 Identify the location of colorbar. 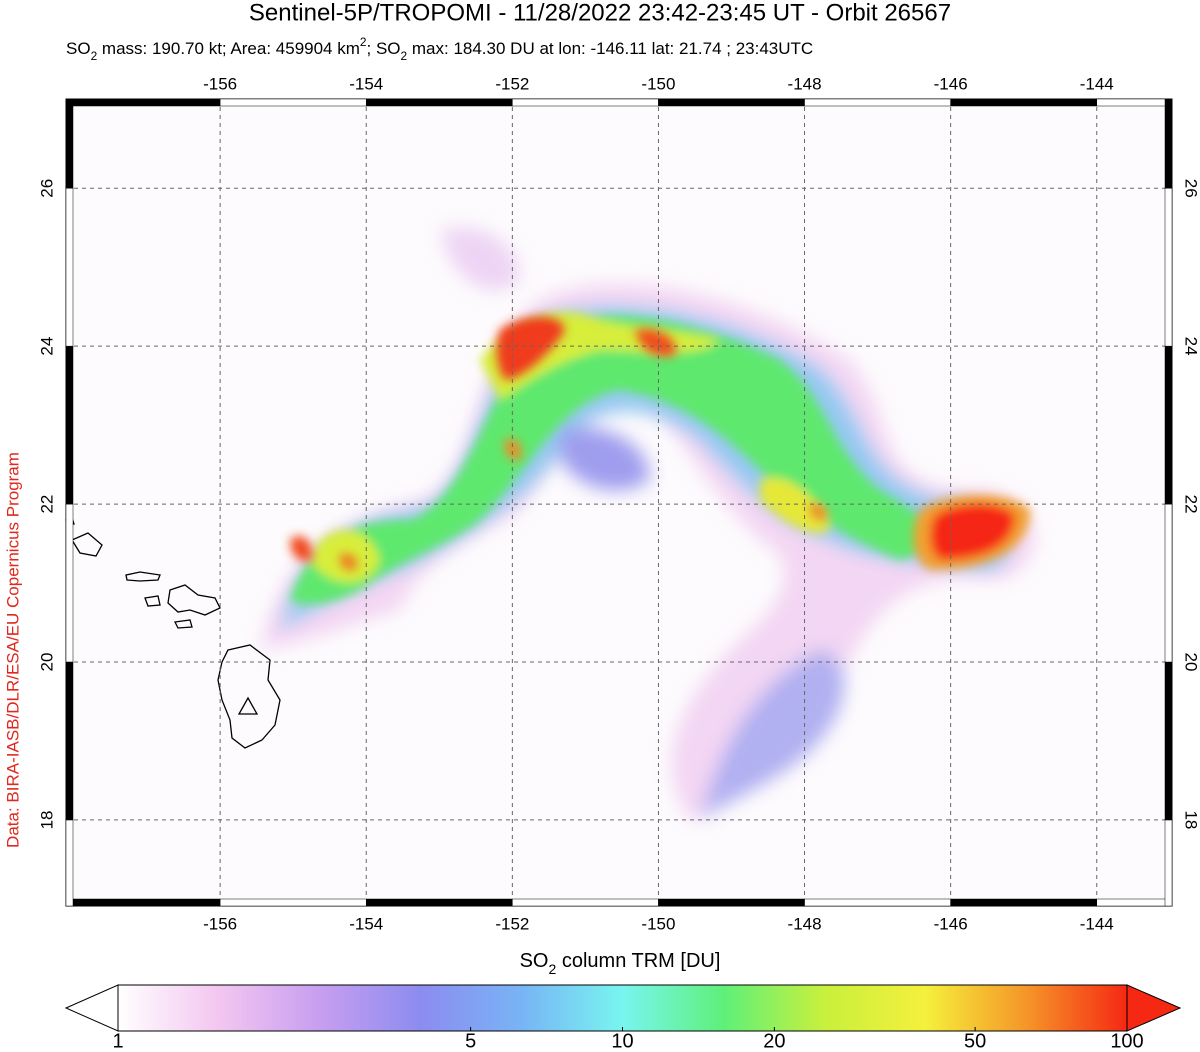
(622, 1008).